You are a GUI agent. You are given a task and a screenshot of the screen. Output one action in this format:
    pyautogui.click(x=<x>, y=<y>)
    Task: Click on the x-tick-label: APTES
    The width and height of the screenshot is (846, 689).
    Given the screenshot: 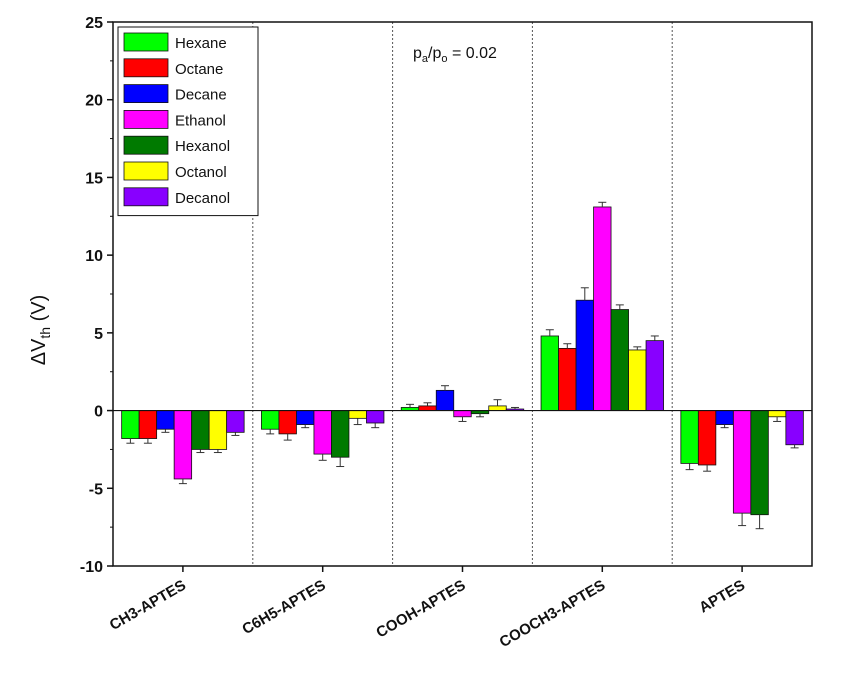 What is the action you would take?
    pyautogui.click(x=722, y=597)
    